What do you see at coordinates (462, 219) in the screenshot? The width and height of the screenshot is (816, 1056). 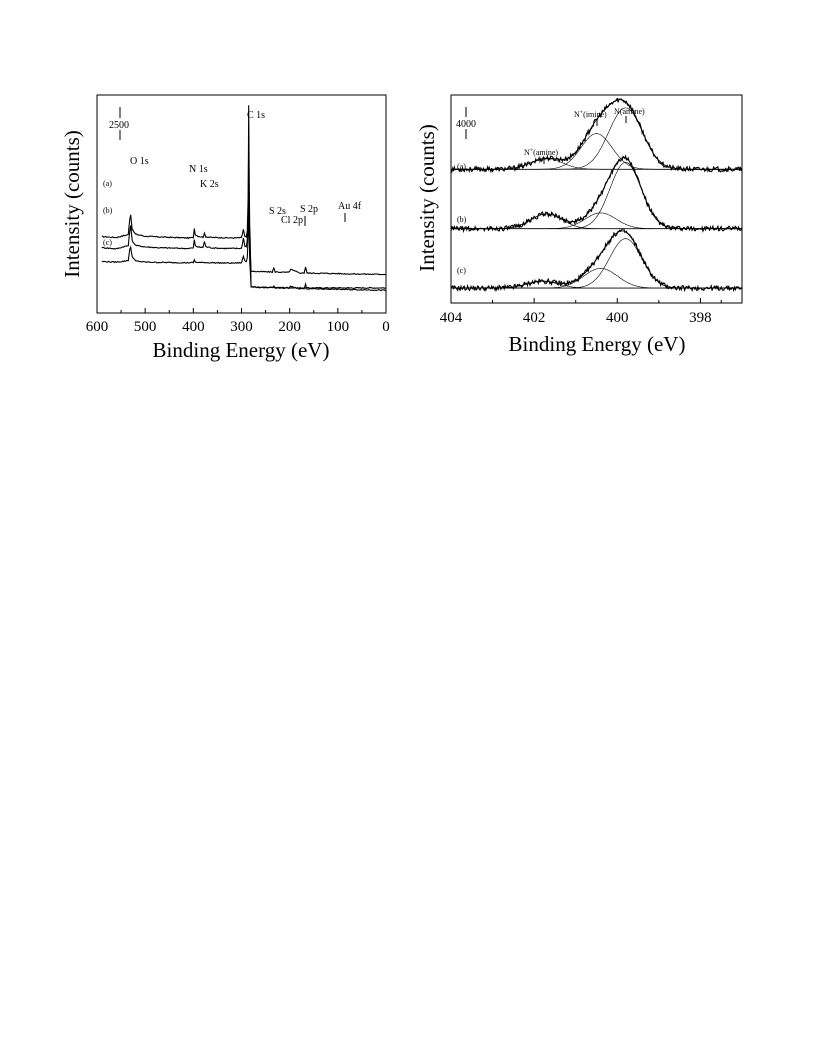 I see `n1s-trace-label-b: (b)` at bounding box center [462, 219].